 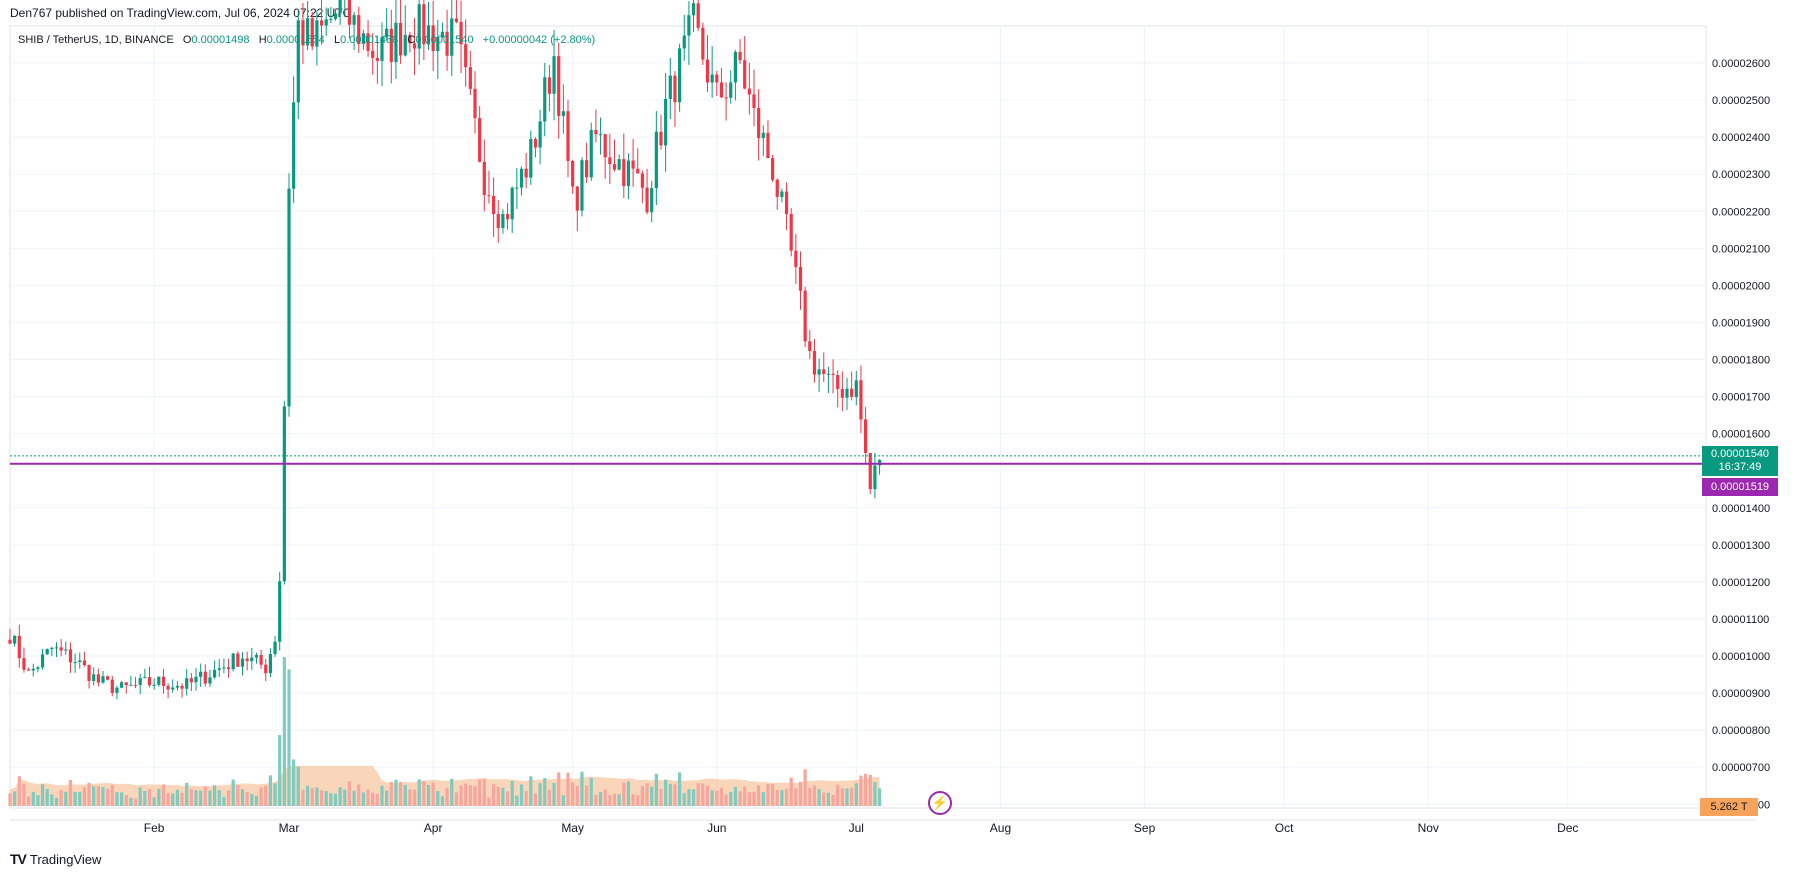 What do you see at coordinates (1567, 828) in the screenshot?
I see `x-tick-label: Dec` at bounding box center [1567, 828].